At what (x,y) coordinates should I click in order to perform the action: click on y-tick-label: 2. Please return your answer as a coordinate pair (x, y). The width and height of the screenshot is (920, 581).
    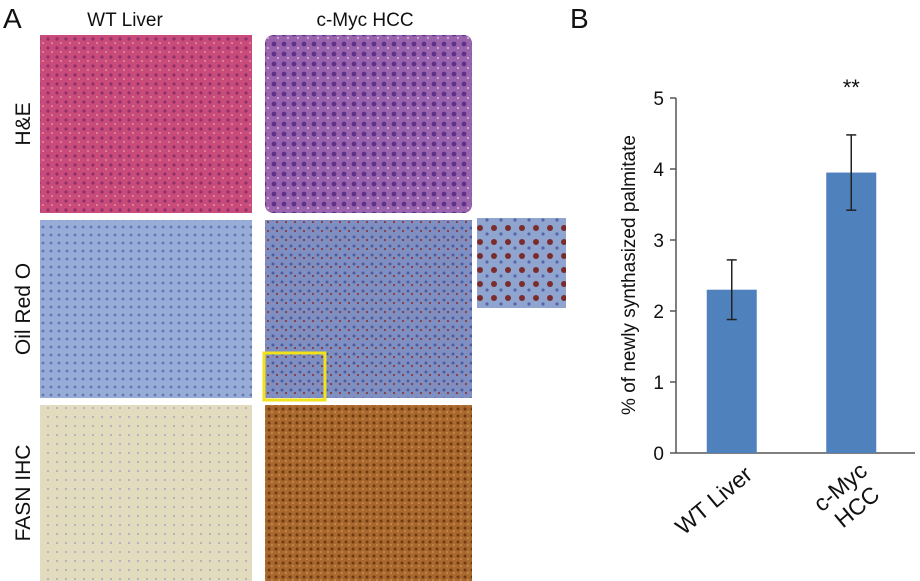
    Looking at the image, I should click on (658, 312).